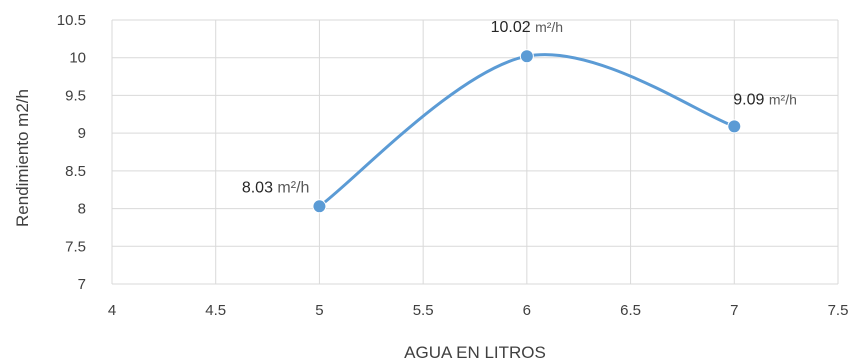  What do you see at coordinates (319, 310) in the screenshot?
I see `x-tick-label: 5` at bounding box center [319, 310].